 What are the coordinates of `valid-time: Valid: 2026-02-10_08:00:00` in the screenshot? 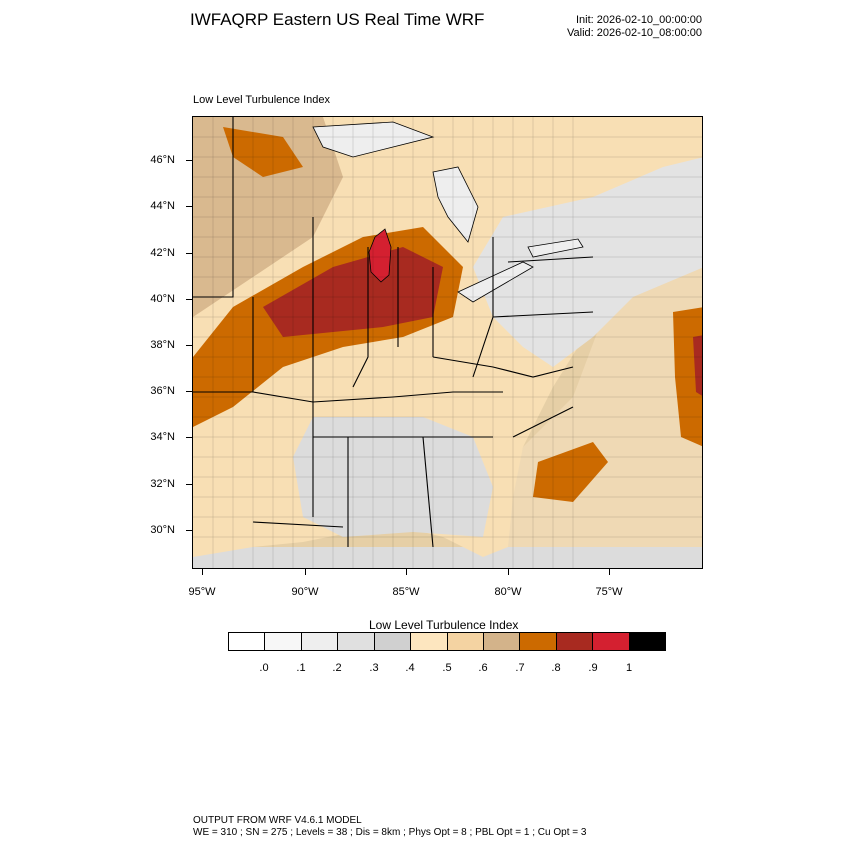 It's located at (634, 33).